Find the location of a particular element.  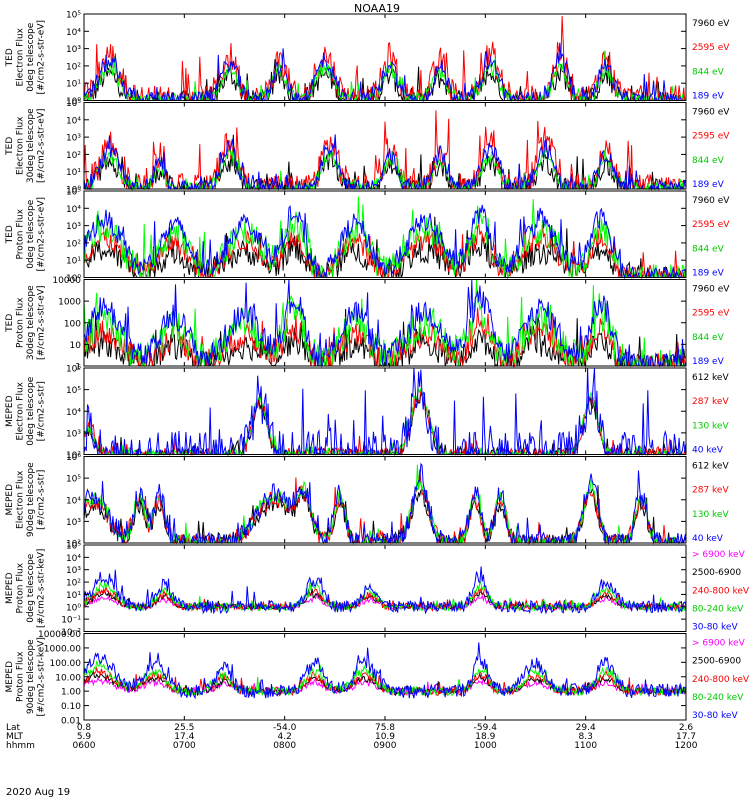

x-row-label: Lat is located at coordinates (13, 728).